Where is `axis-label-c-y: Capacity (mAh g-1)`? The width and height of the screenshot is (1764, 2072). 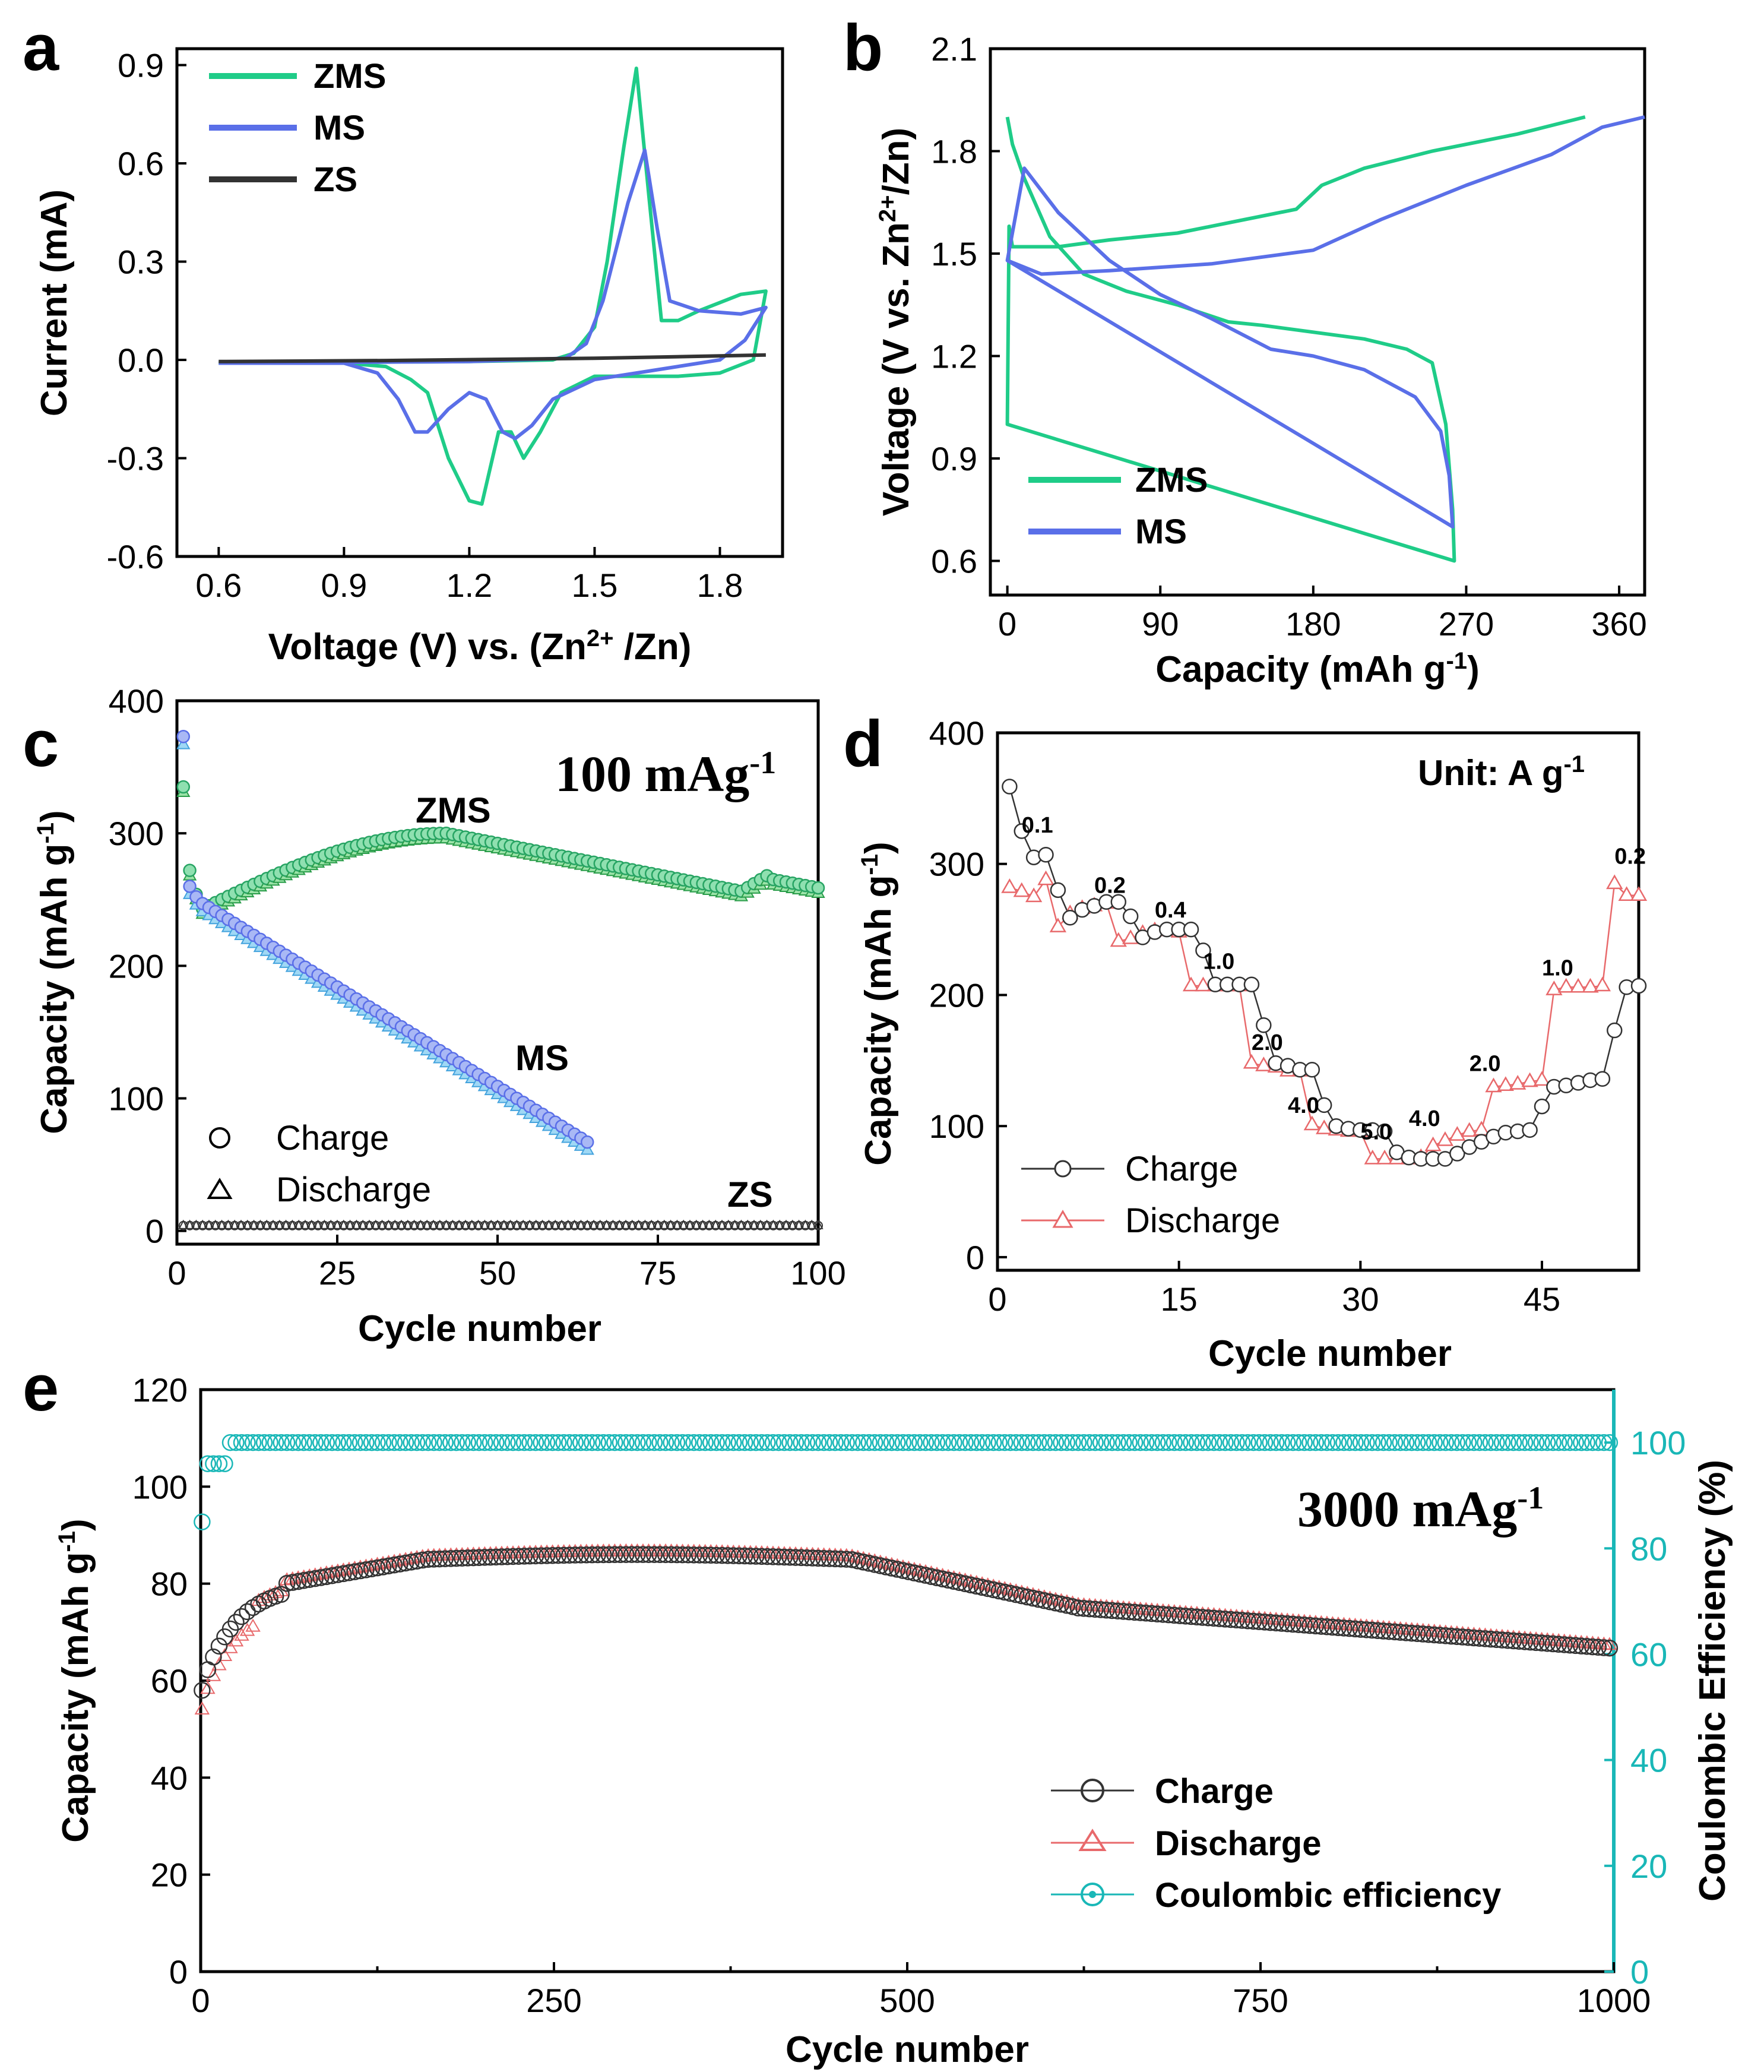 axis-label-c-y: Capacity (mAh g-1) is located at coordinates (54, 972).